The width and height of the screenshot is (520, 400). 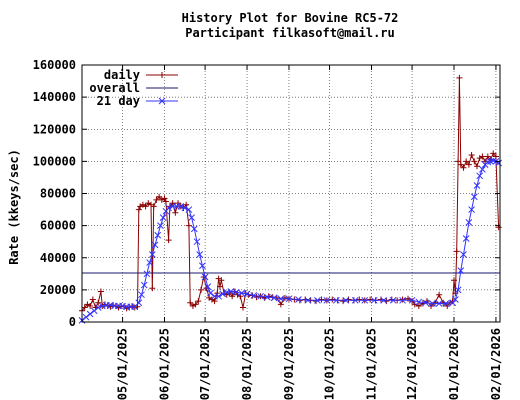 What do you see at coordinates (496, 364) in the screenshot?
I see `x-tick-label: 02/01/2026` at bounding box center [496, 364].